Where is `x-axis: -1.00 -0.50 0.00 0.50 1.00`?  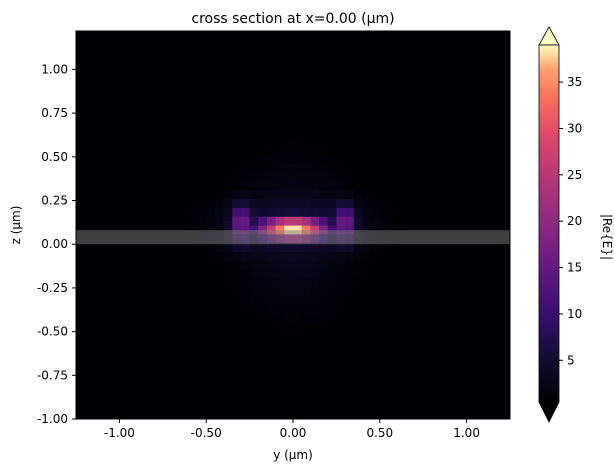
x-axis: -1.00 -0.50 0.00 0.50 1.00 is located at coordinates (292, 429).